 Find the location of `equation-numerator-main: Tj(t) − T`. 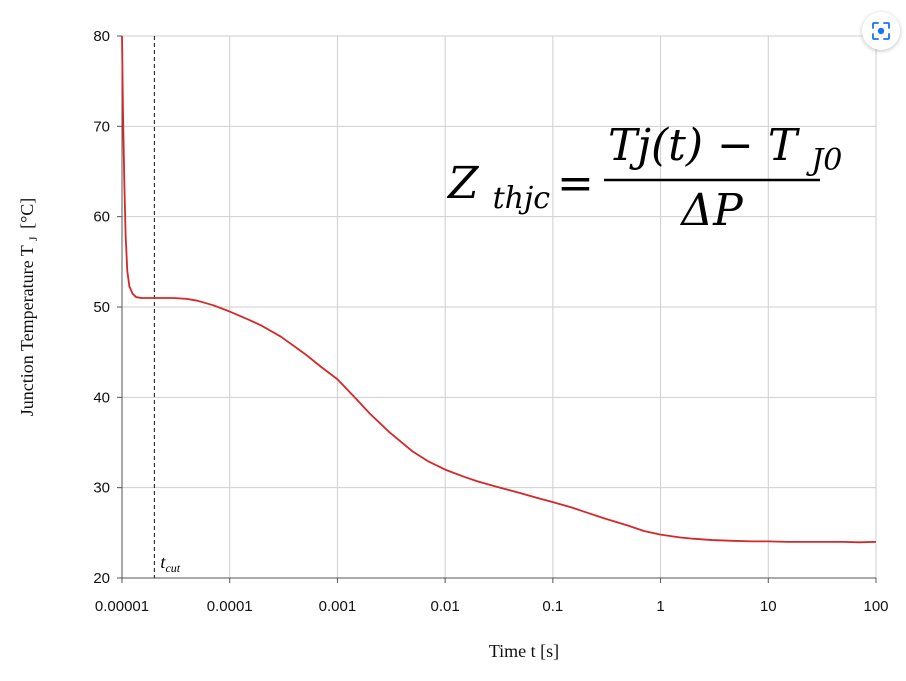

equation-numerator-main: Tj(t) − T is located at coordinates (704, 145).